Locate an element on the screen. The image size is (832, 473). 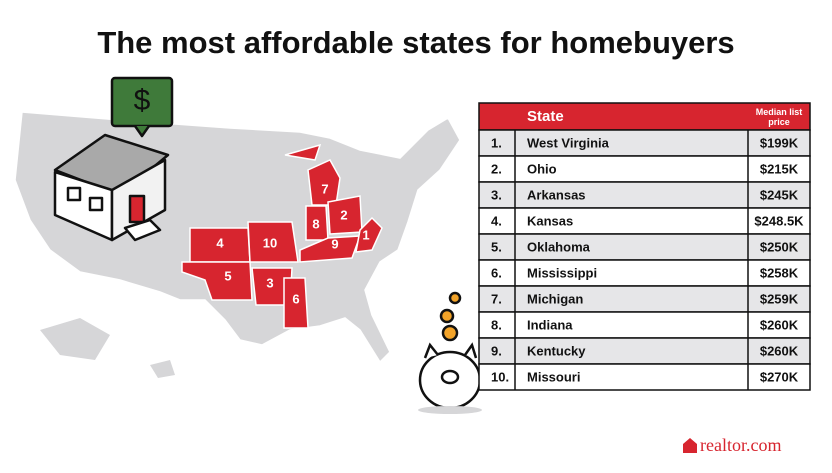
rank: 10. is located at coordinates (500, 376).